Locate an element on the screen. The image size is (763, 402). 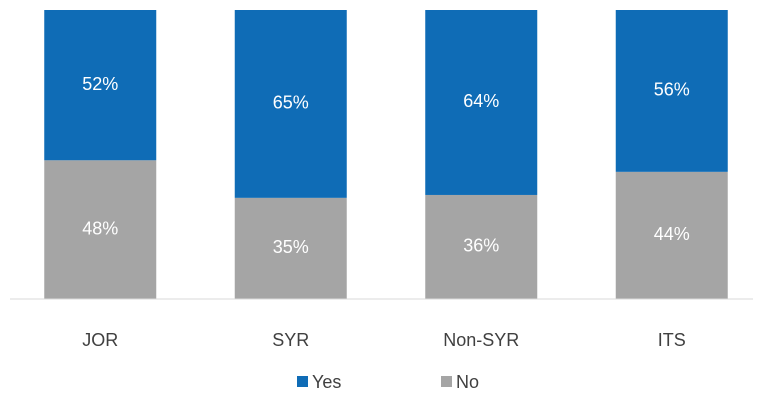
data-label: 35% is located at coordinates (291, 247).